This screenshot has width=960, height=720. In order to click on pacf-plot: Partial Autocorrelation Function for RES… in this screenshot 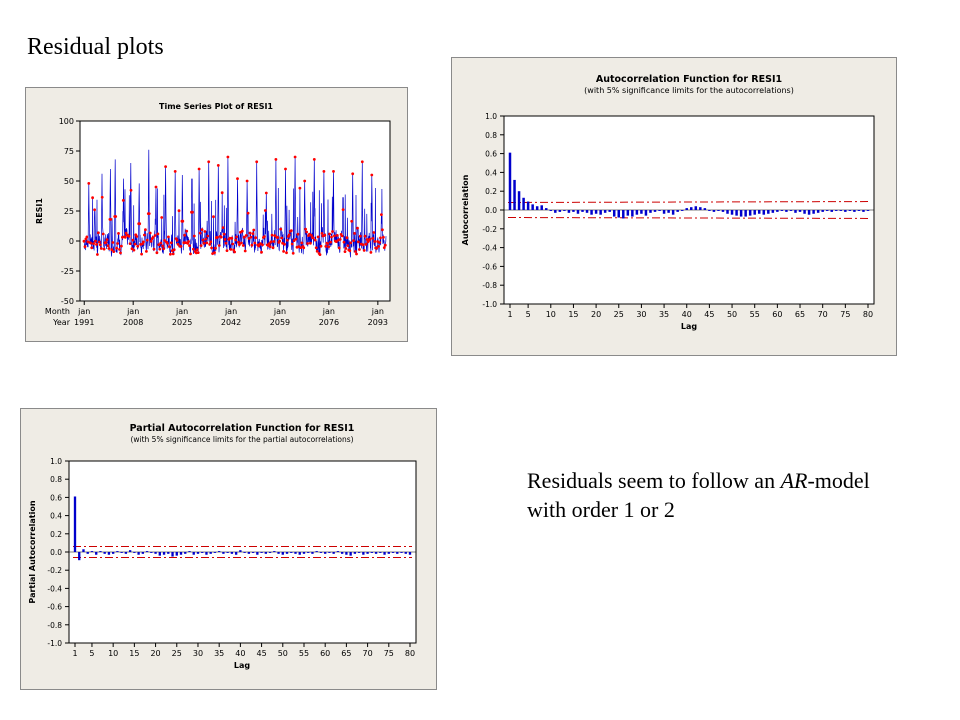, I will do `click(222, 546)`.